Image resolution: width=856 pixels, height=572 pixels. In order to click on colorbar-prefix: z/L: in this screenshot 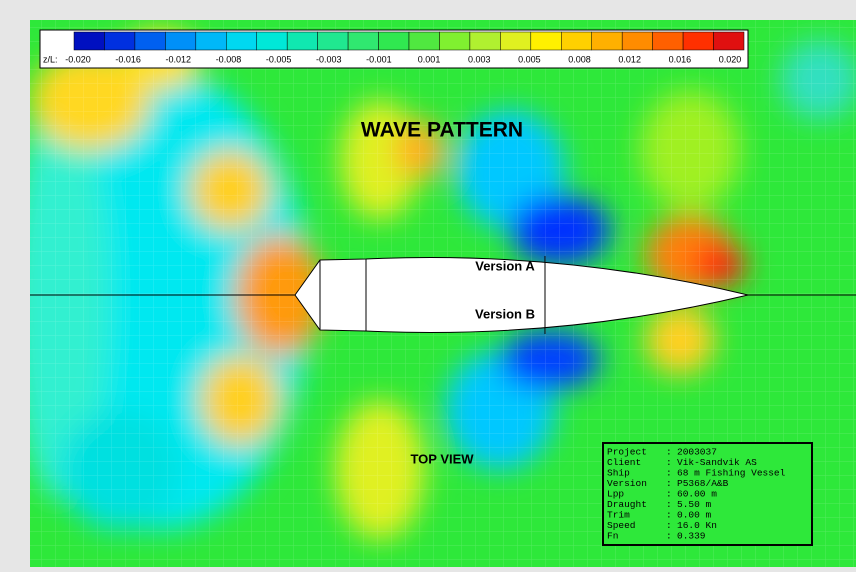, I will do `click(50, 59)`.